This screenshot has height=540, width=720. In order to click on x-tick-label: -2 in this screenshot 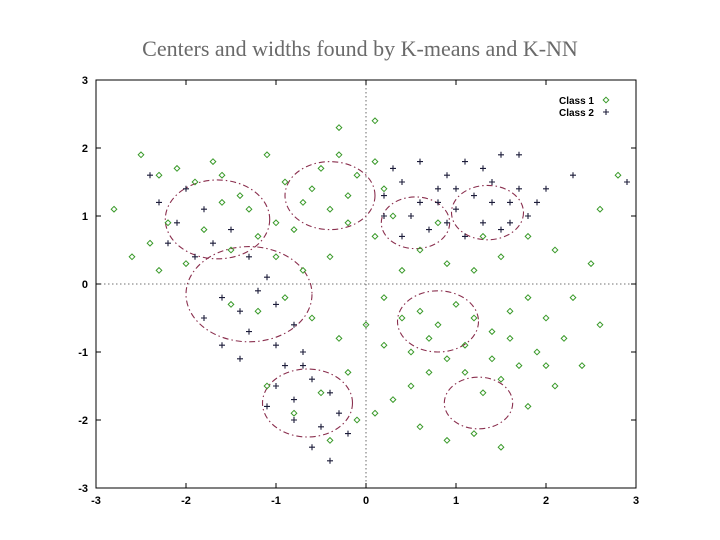, I will do `click(186, 501)`.